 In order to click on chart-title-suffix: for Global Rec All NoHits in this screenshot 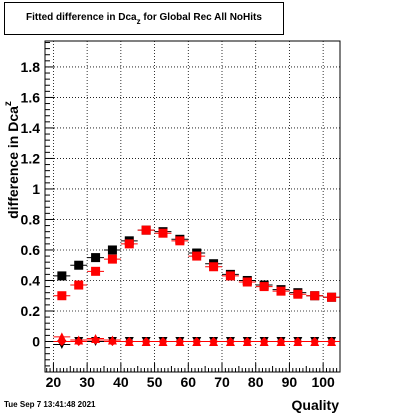, I will do `click(201, 17)`.